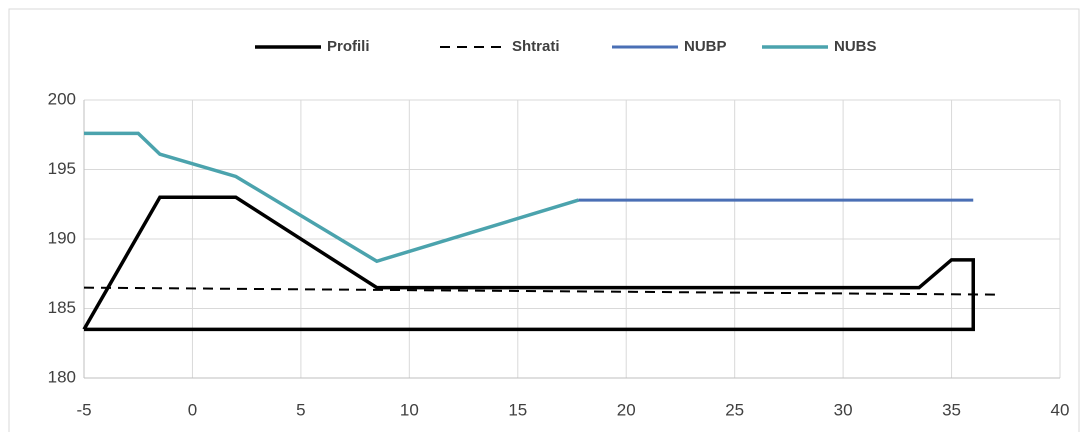 The height and width of the screenshot is (437, 1088). Describe the element at coordinates (62, 376) in the screenshot. I see `y-tick-label: 180` at that location.